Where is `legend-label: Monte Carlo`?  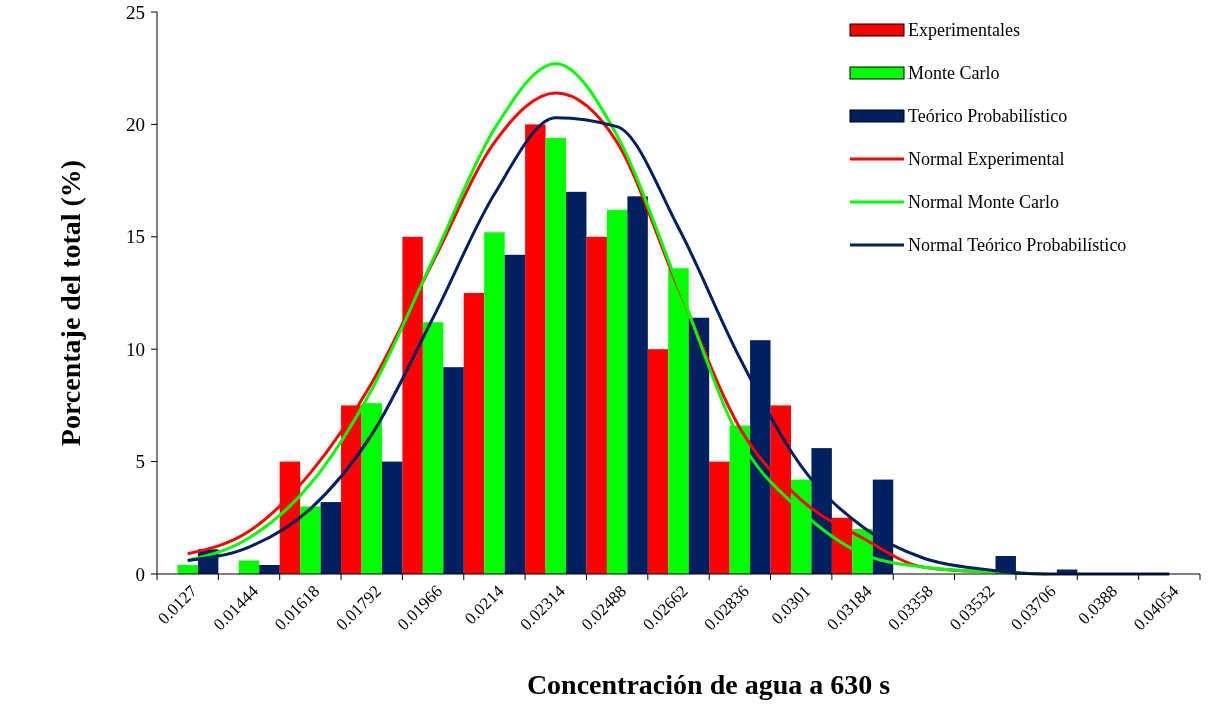 legend-label: Monte Carlo is located at coordinates (954, 73).